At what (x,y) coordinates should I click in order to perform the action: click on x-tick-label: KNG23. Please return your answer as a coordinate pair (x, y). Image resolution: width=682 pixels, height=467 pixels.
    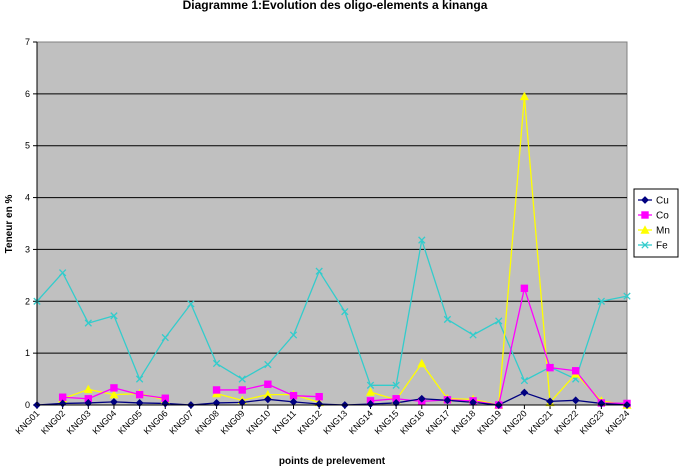
    Looking at the image, I should click on (592, 422).